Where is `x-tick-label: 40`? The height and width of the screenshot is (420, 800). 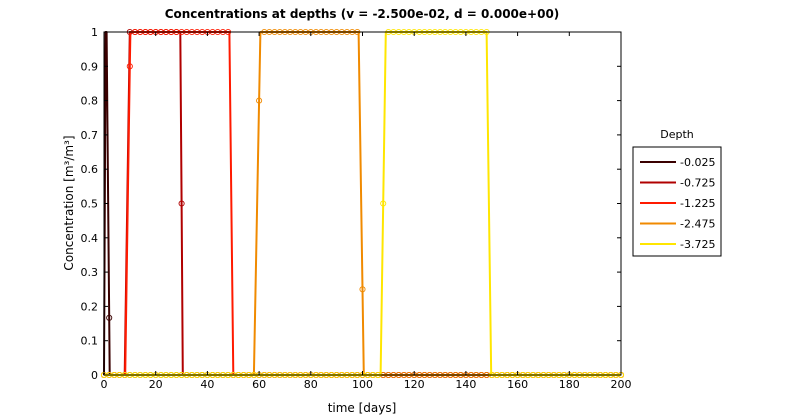
x-tick-label: 40 is located at coordinates (207, 384).